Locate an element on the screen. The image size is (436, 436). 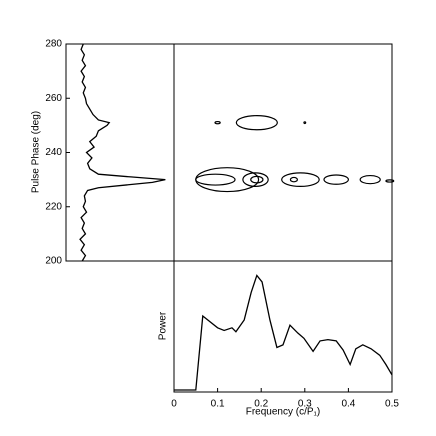
x-tick-label: 0 is located at coordinates (174, 404).